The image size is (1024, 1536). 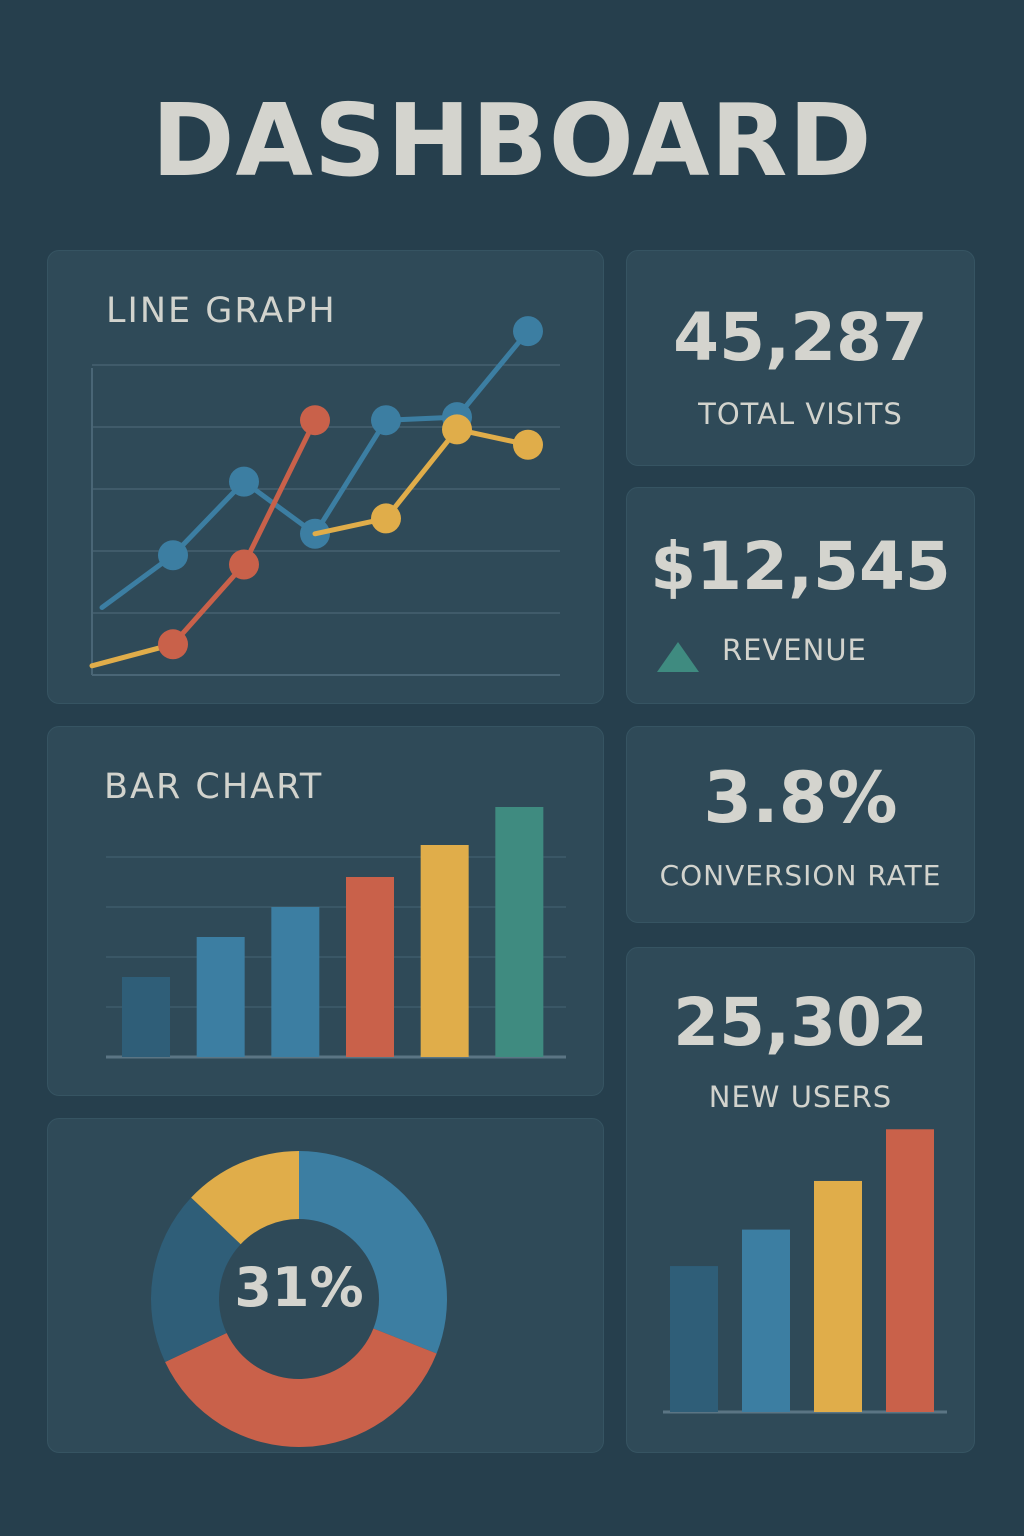 What do you see at coordinates (800, 1097) in the screenshot?
I see `new-users-label: NEW USERS` at bounding box center [800, 1097].